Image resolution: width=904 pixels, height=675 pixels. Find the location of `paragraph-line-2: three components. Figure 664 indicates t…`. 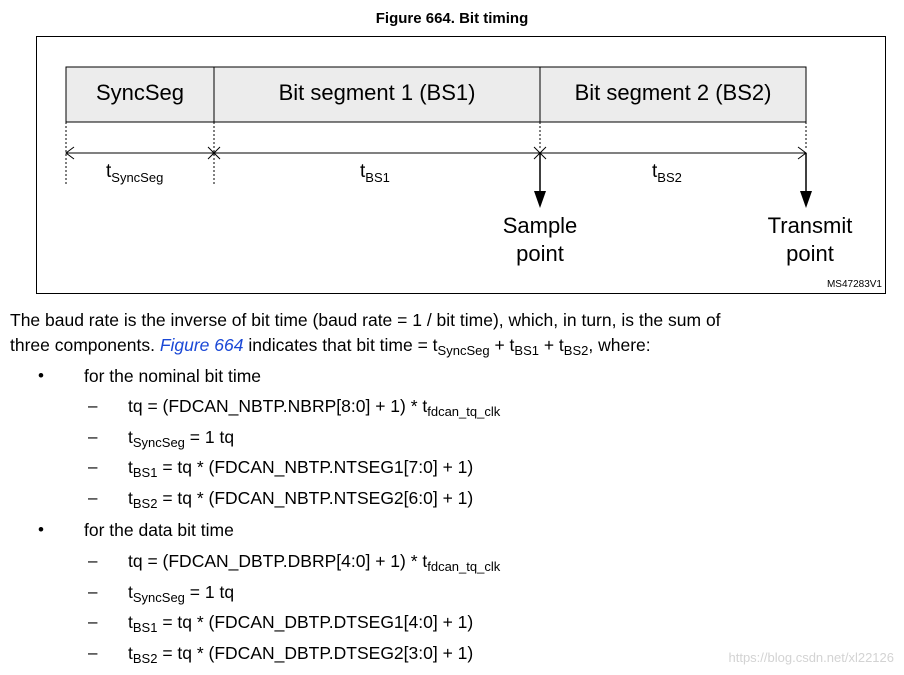

paragraph-line-2: three components. Figure 664 indicates t… is located at coordinates (330, 346).